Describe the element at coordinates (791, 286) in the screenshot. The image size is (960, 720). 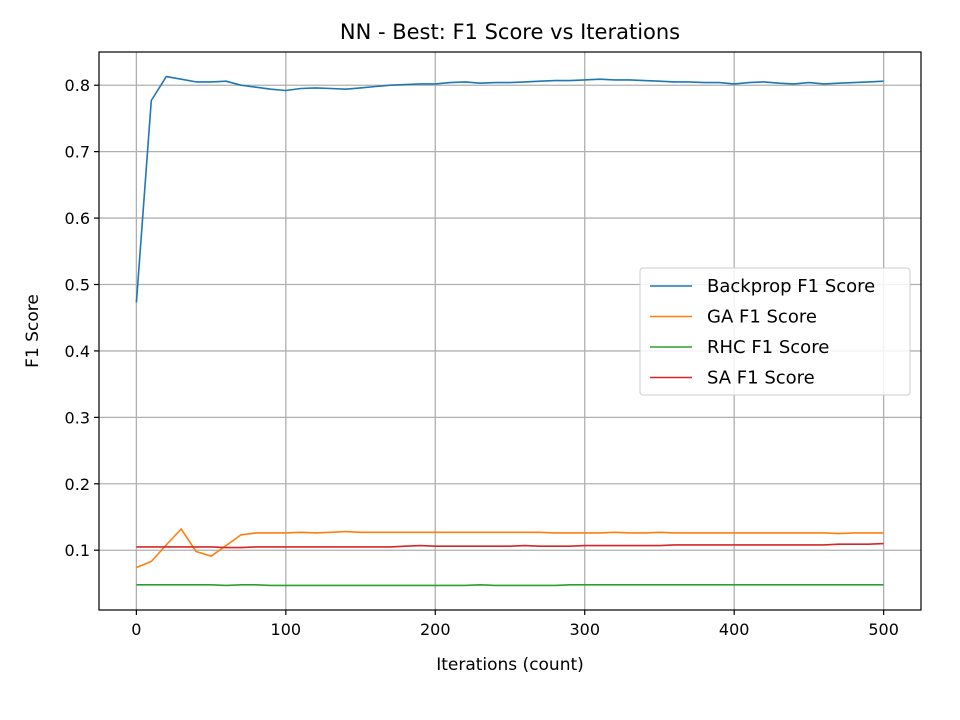
I see `legend-label-backprop-f1-score: Backprop F1 Score` at that location.